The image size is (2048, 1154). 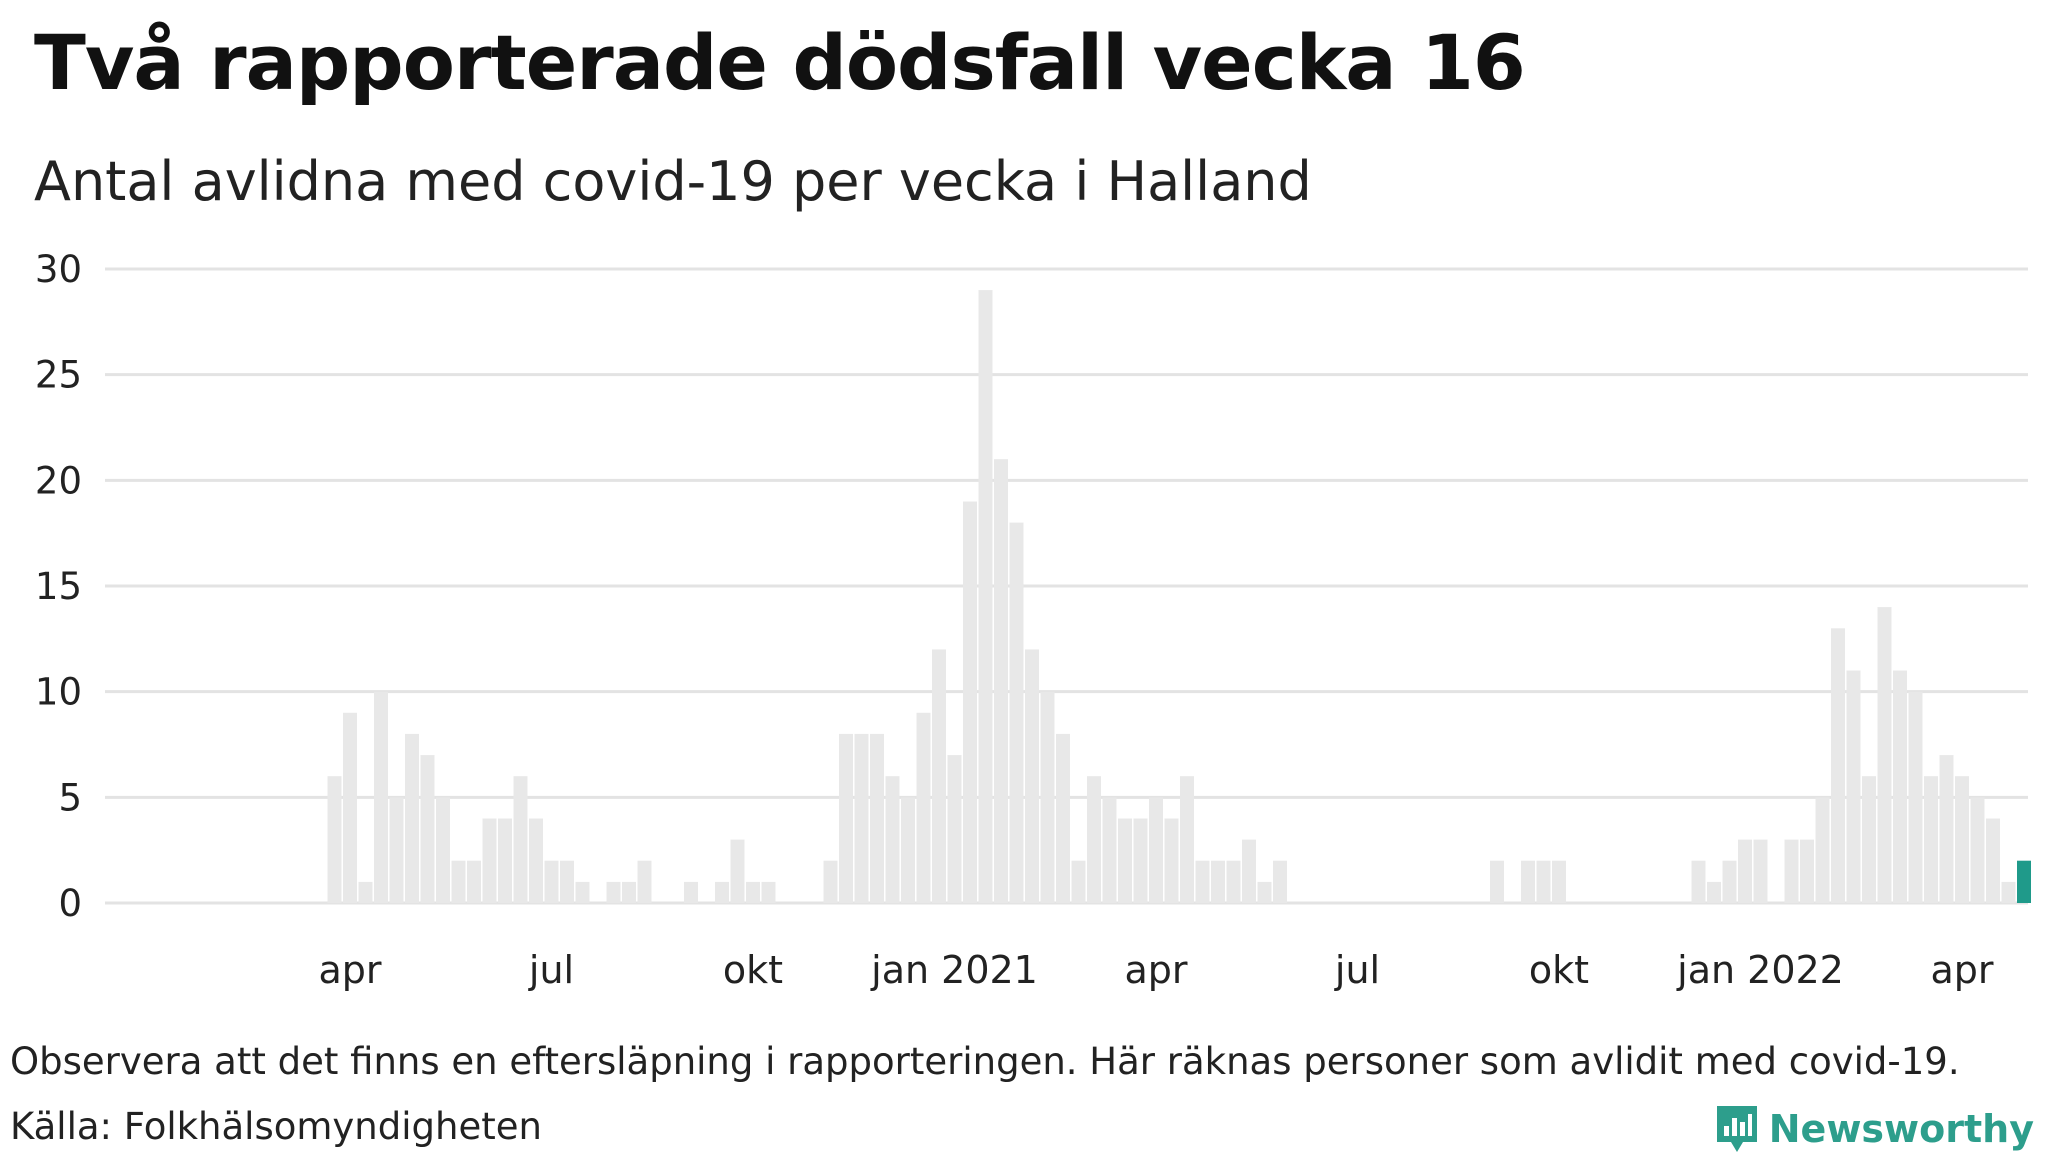 What do you see at coordinates (70, 797) in the screenshot?
I see `y-tick-label: 5` at bounding box center [70, 797].